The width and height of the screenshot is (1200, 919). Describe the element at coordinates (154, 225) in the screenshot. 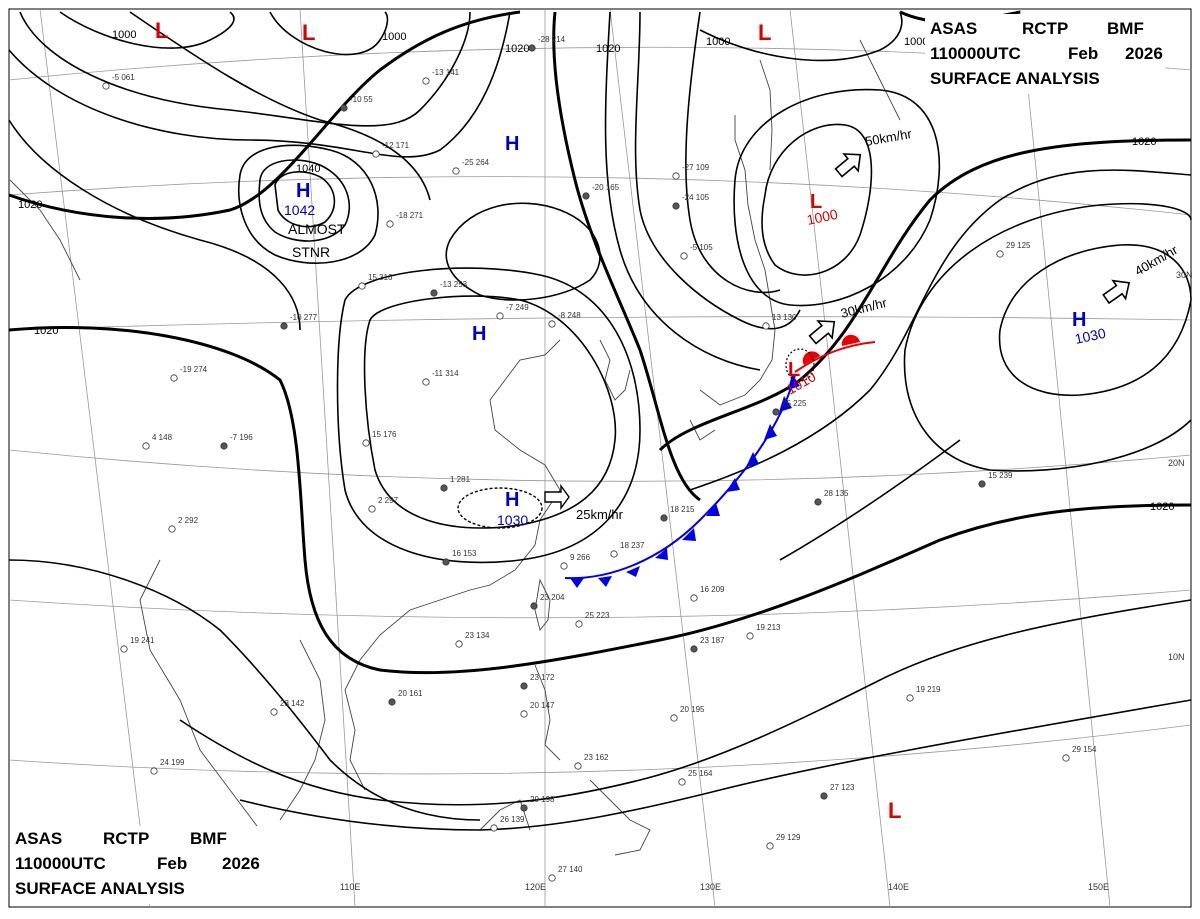

I see `isobar-ring-c` at that location.